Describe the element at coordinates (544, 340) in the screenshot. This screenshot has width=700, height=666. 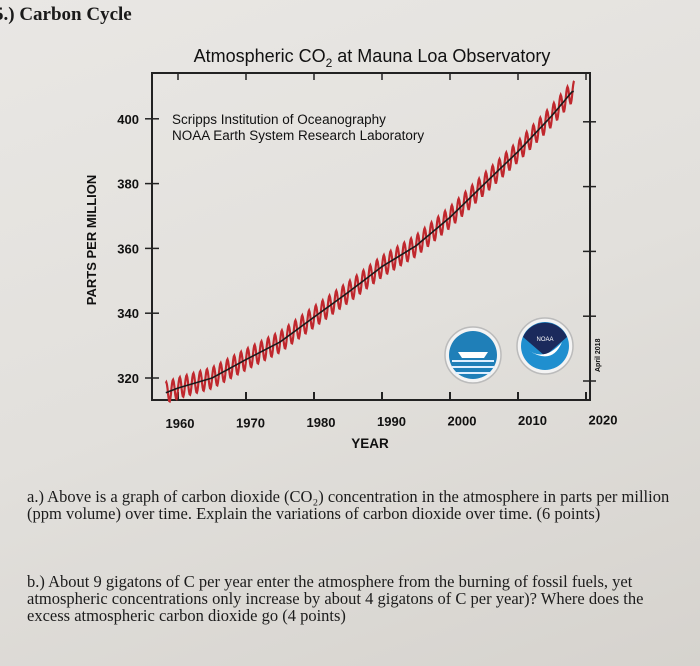
I see `noaa-logo-text: NOAA` at that location.